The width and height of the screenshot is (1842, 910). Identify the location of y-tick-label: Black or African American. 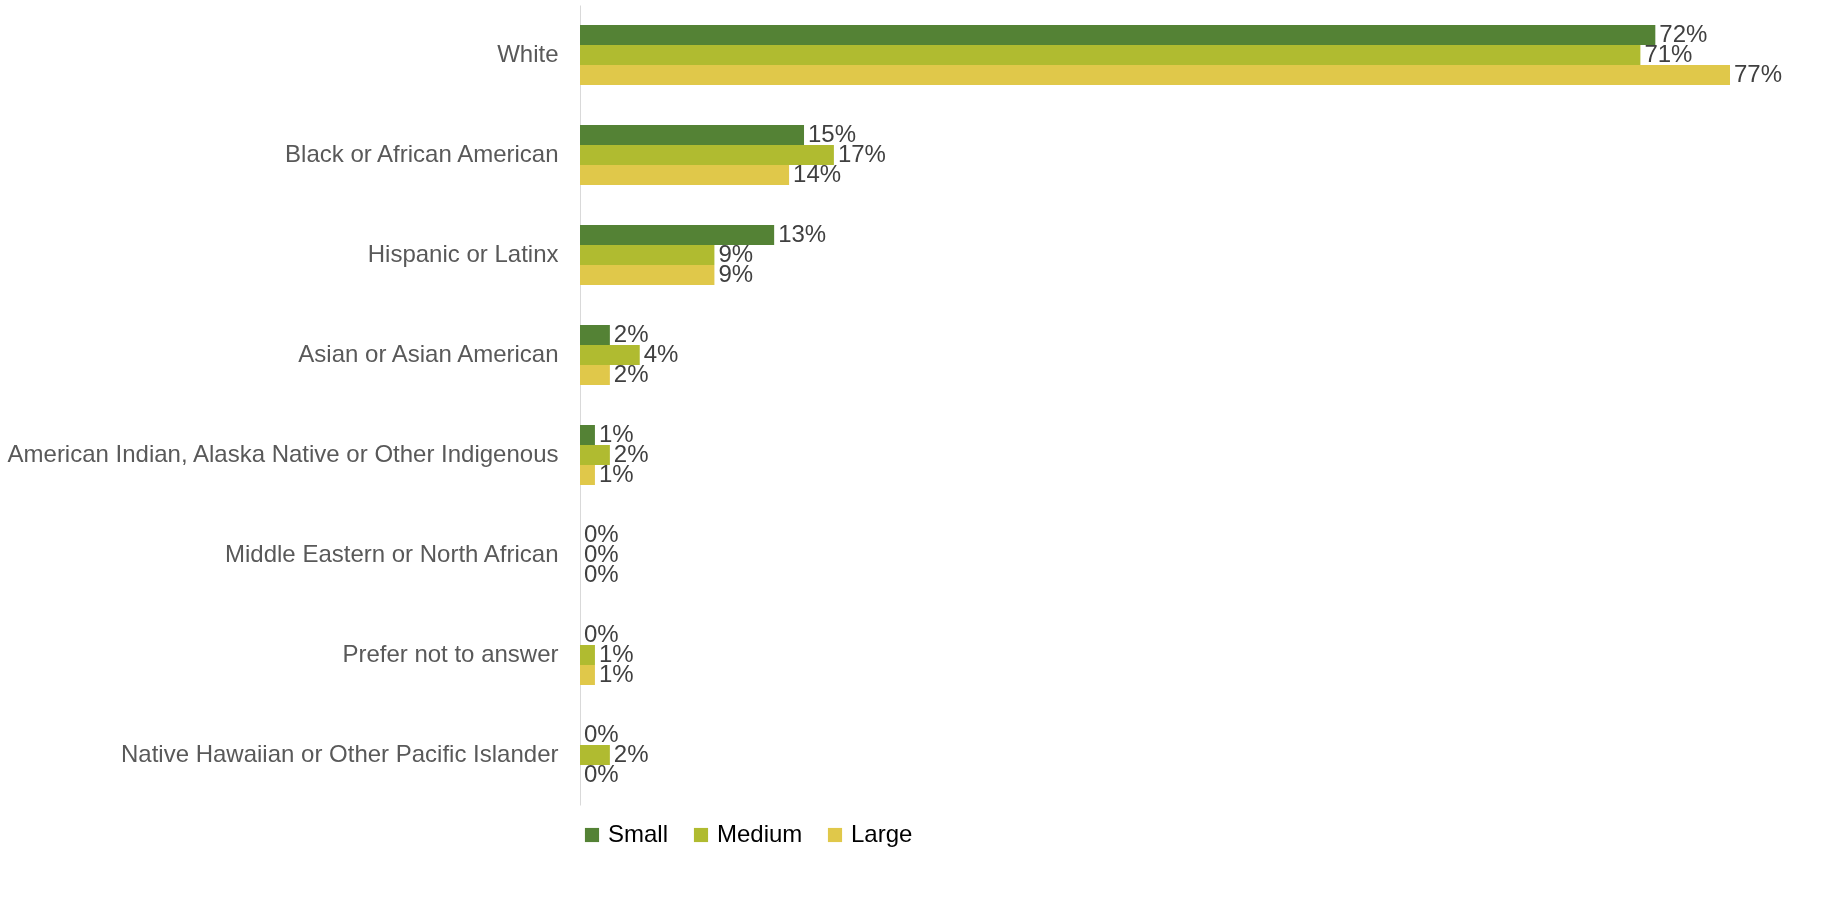
(422, 153).